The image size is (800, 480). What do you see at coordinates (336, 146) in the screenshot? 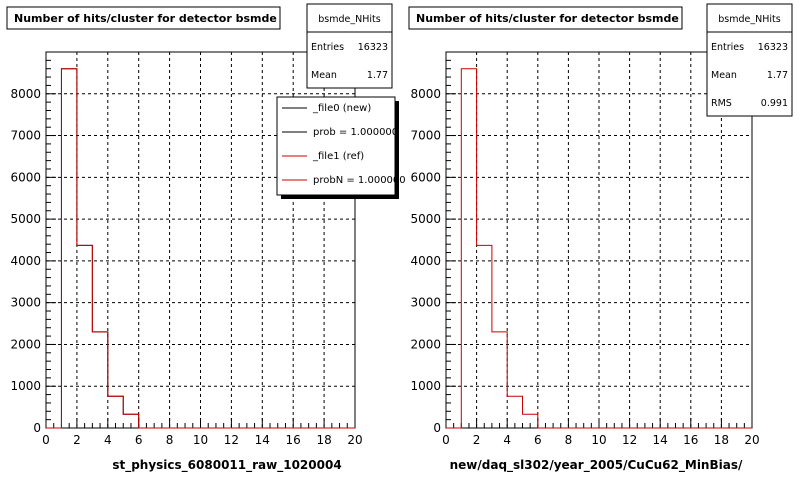
I see `legend-box` at bounding box center [336, 146].